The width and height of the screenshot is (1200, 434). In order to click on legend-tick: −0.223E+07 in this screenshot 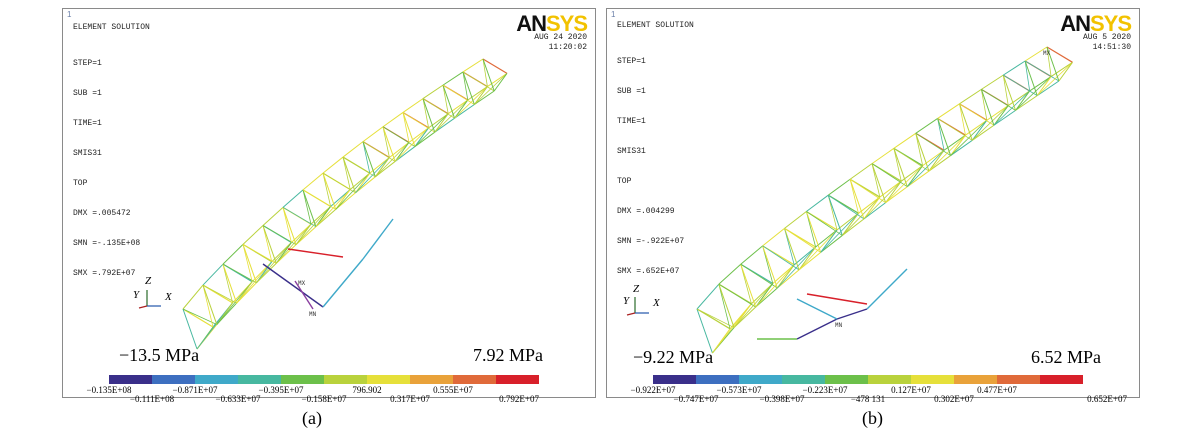, I will do `click(825, 390)`.